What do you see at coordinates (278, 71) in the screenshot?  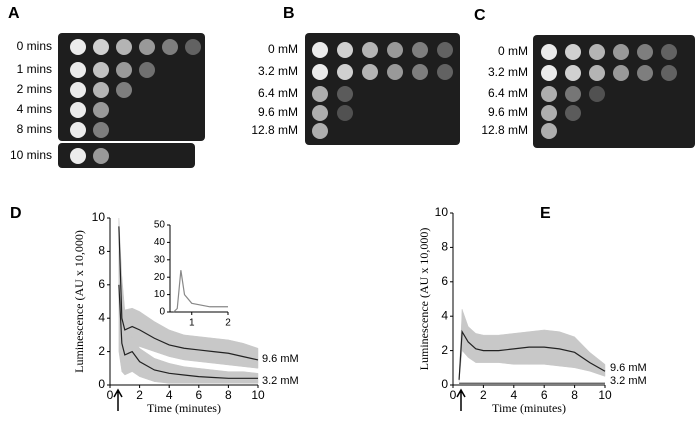 I see `row-label: 3.2 mM` at bounding box center [278, 71].